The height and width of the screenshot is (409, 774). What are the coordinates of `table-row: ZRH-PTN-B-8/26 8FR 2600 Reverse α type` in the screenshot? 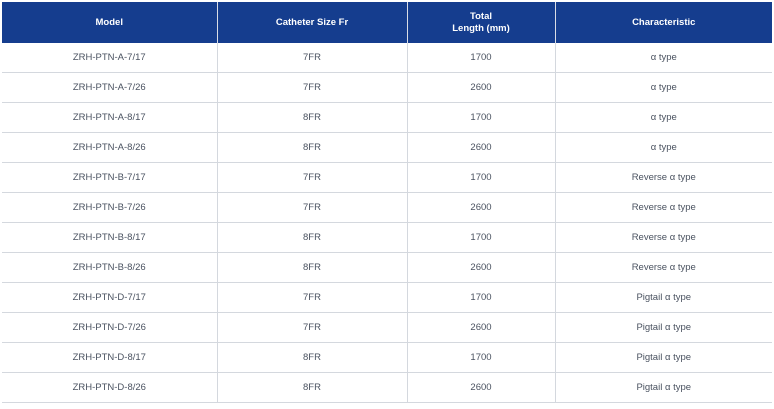 It's located at (387, 267).